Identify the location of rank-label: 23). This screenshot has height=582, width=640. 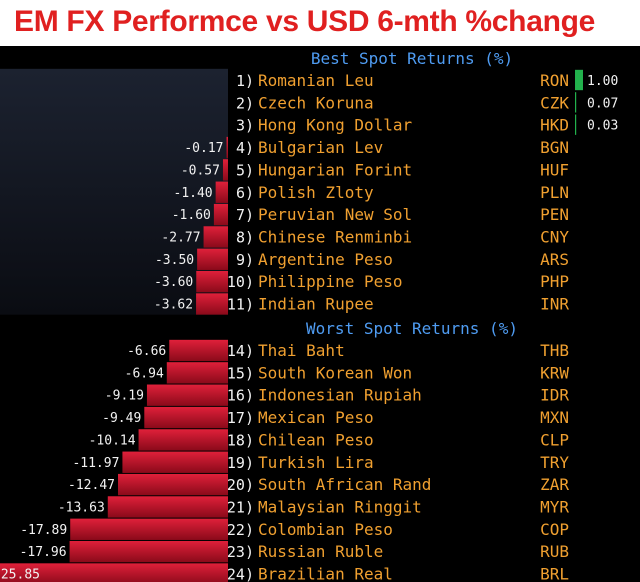
(240, 552).